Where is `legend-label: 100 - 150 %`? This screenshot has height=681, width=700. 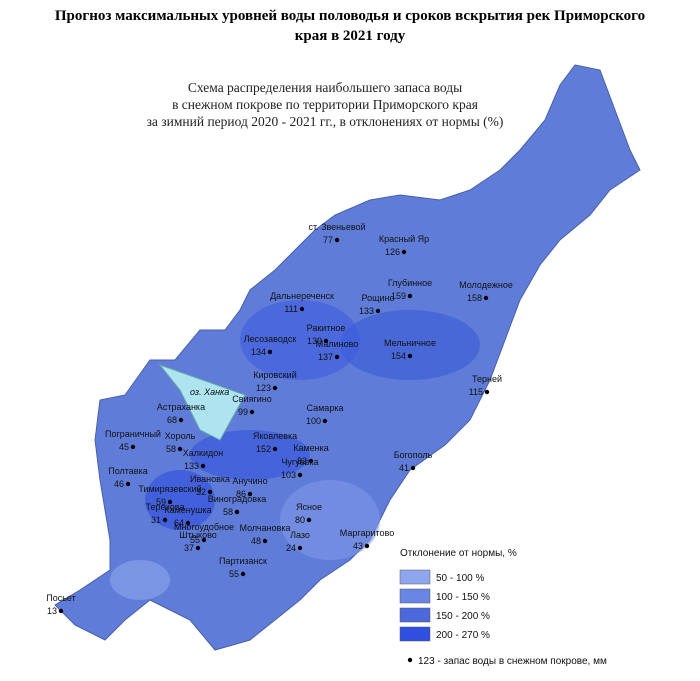
legend-label: 100 - 150 % is located at coordinates (463, 597).